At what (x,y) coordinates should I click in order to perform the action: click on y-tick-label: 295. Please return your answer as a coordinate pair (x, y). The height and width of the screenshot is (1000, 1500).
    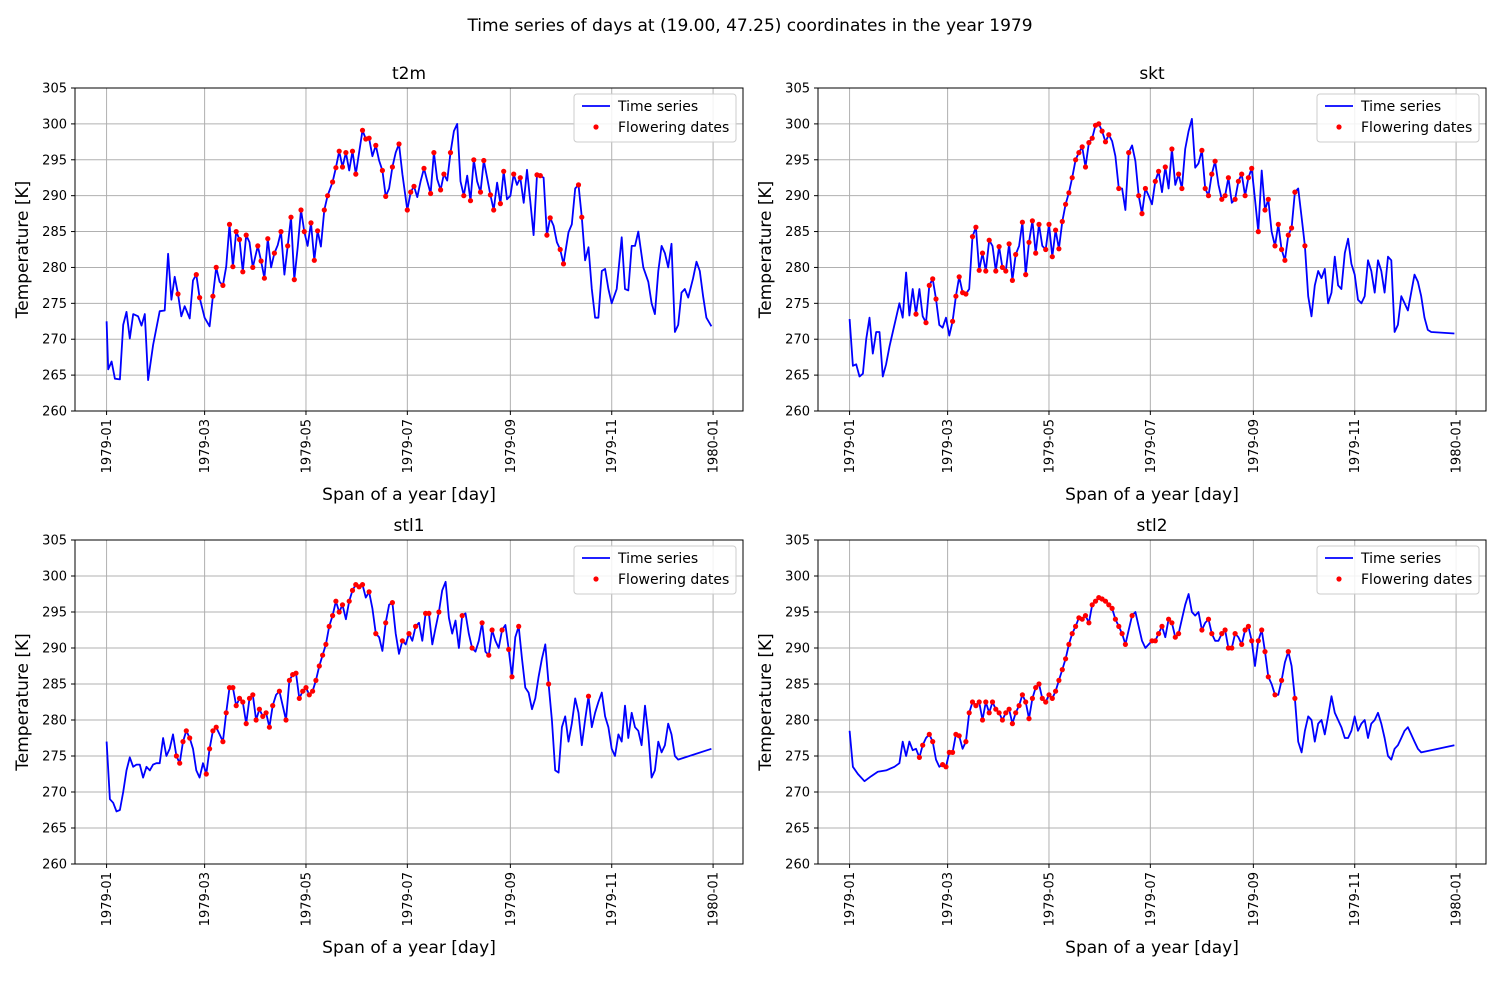
    Looking at the image, I should click on (54, 613).